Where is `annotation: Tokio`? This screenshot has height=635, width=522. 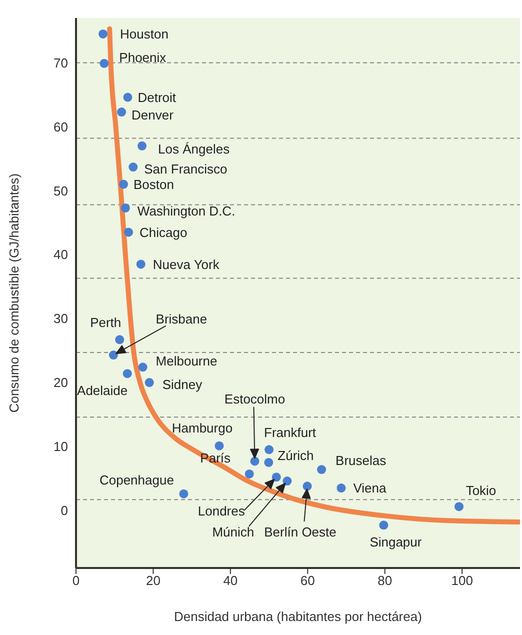 annotation: Tokio is located at coordinates (481, 490).